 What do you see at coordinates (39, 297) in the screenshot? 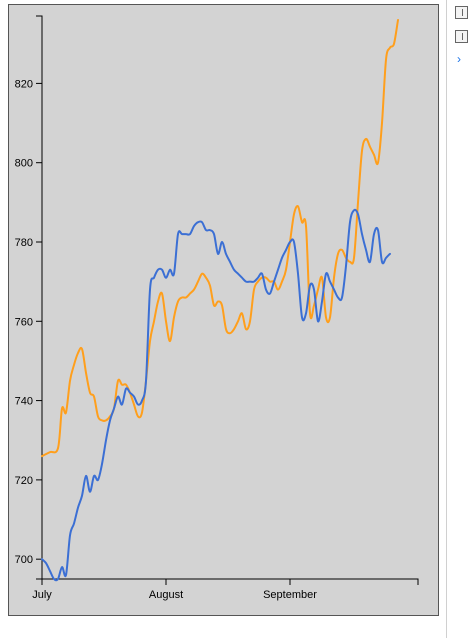
I see `y-axis-line` at bounding box center [39, 297].